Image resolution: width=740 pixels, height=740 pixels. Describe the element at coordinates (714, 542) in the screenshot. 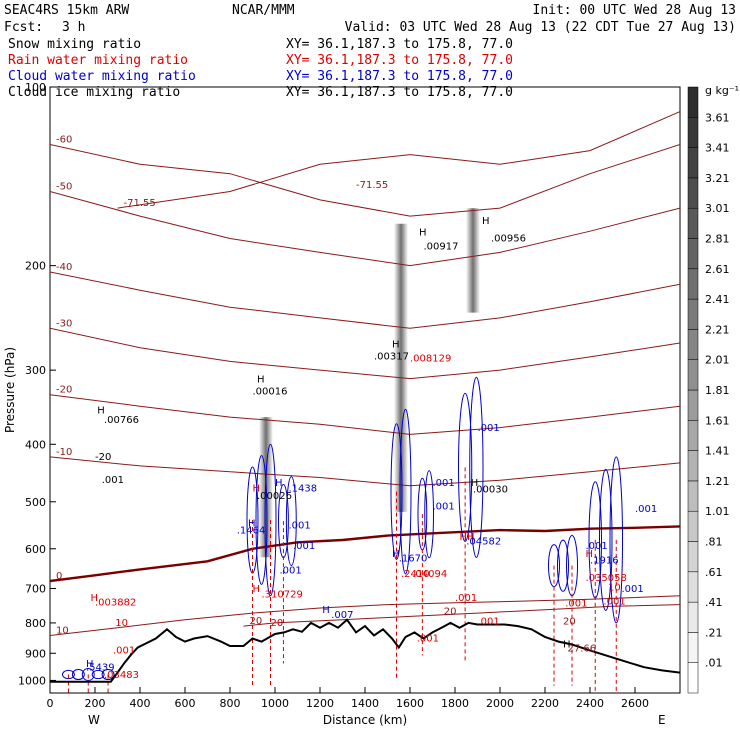

I see `colorbar-label: .81` at that location.